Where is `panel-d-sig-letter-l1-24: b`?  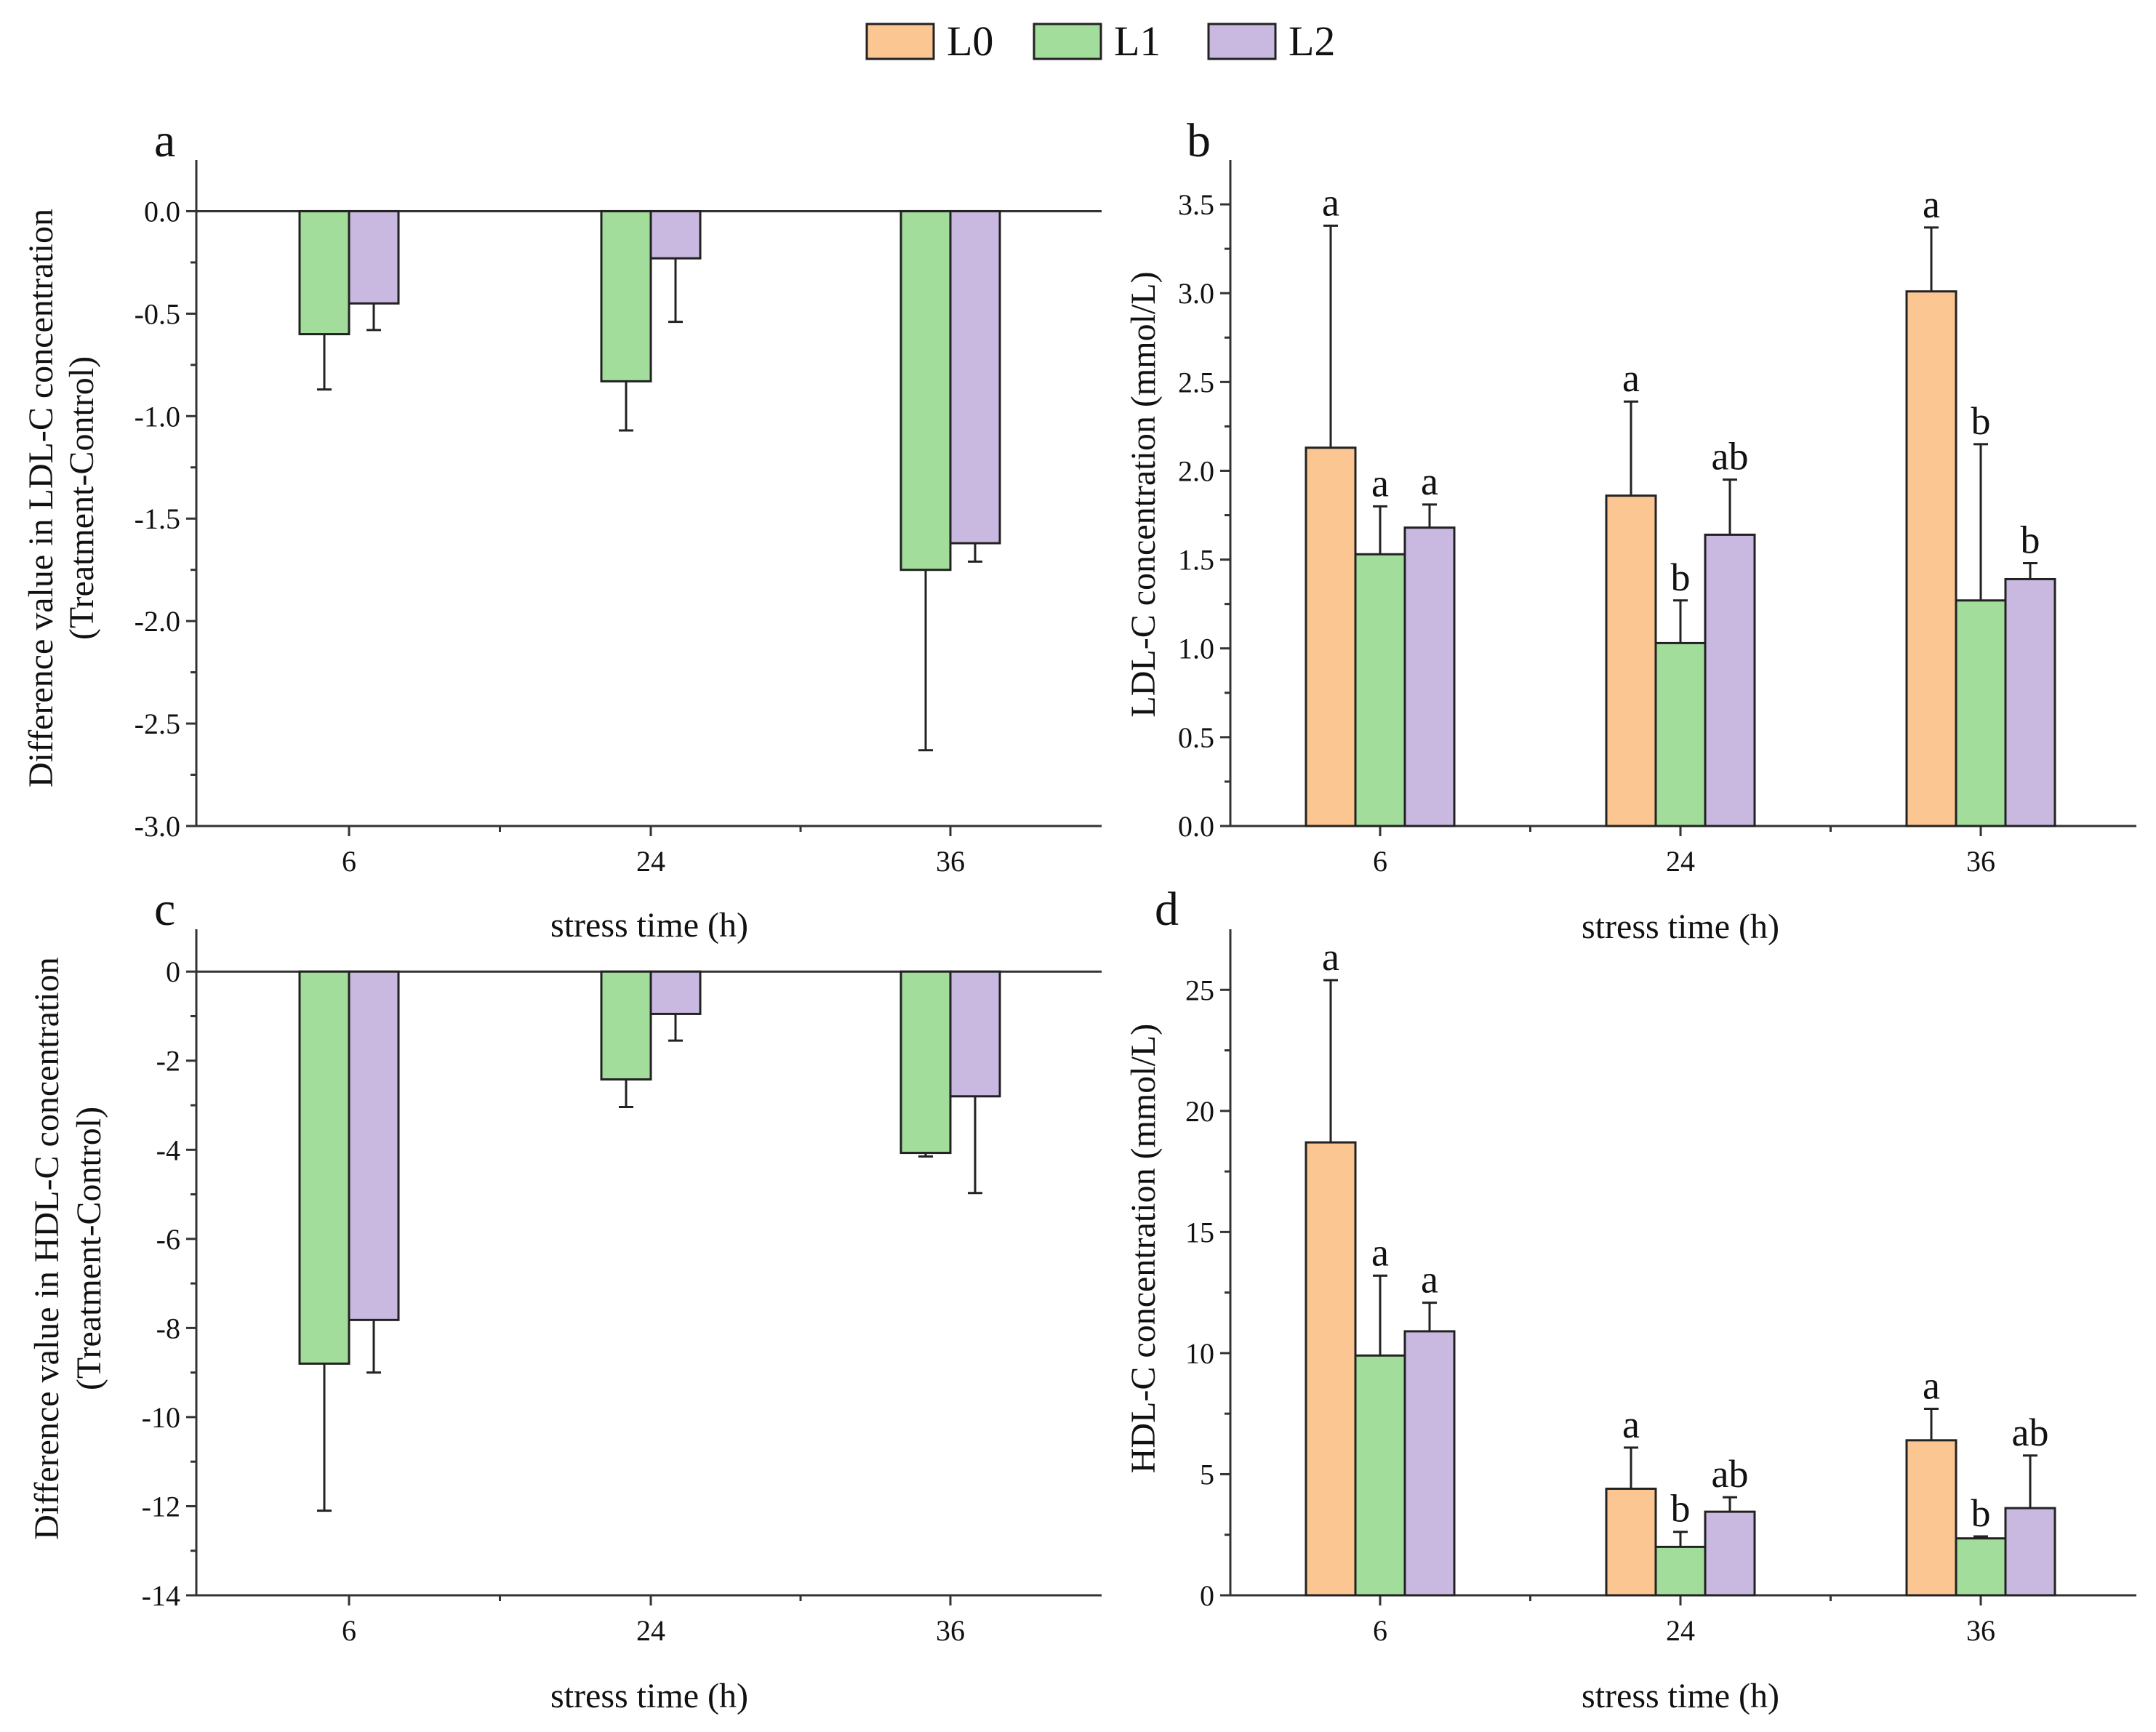
panel-d-sig-letter-l1-24: b is located at coordinates (1681, 1509).